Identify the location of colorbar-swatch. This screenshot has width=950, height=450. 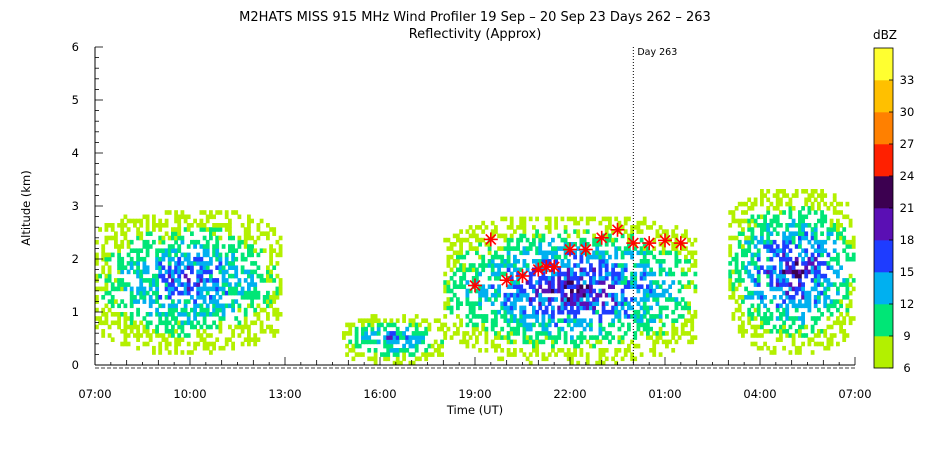
(883, 352).